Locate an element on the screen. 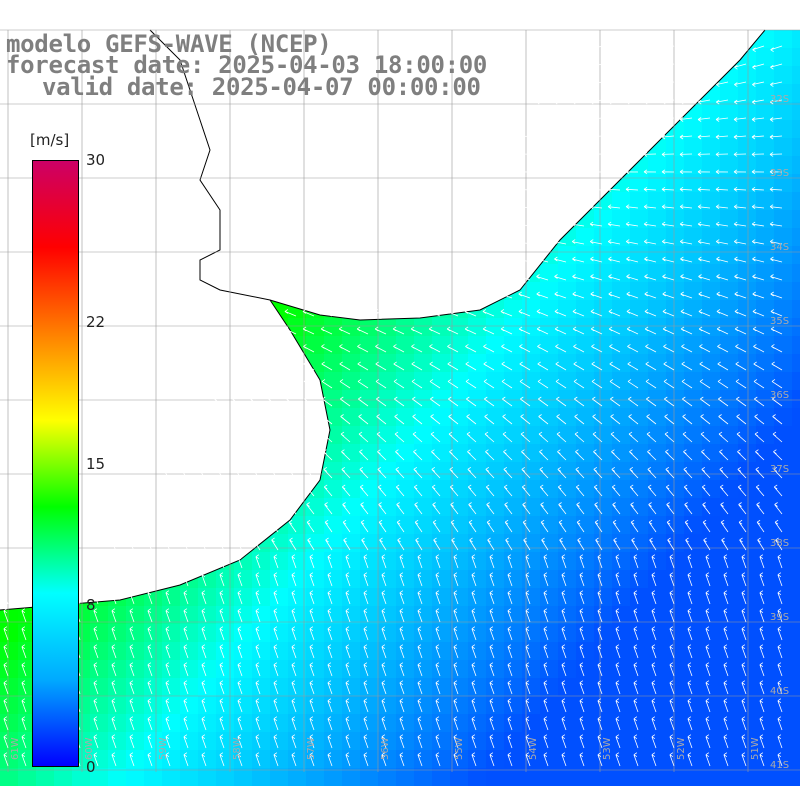 This screenshot has height=800, width=800. lat-label: 39S is located at coordinates (779, 617).